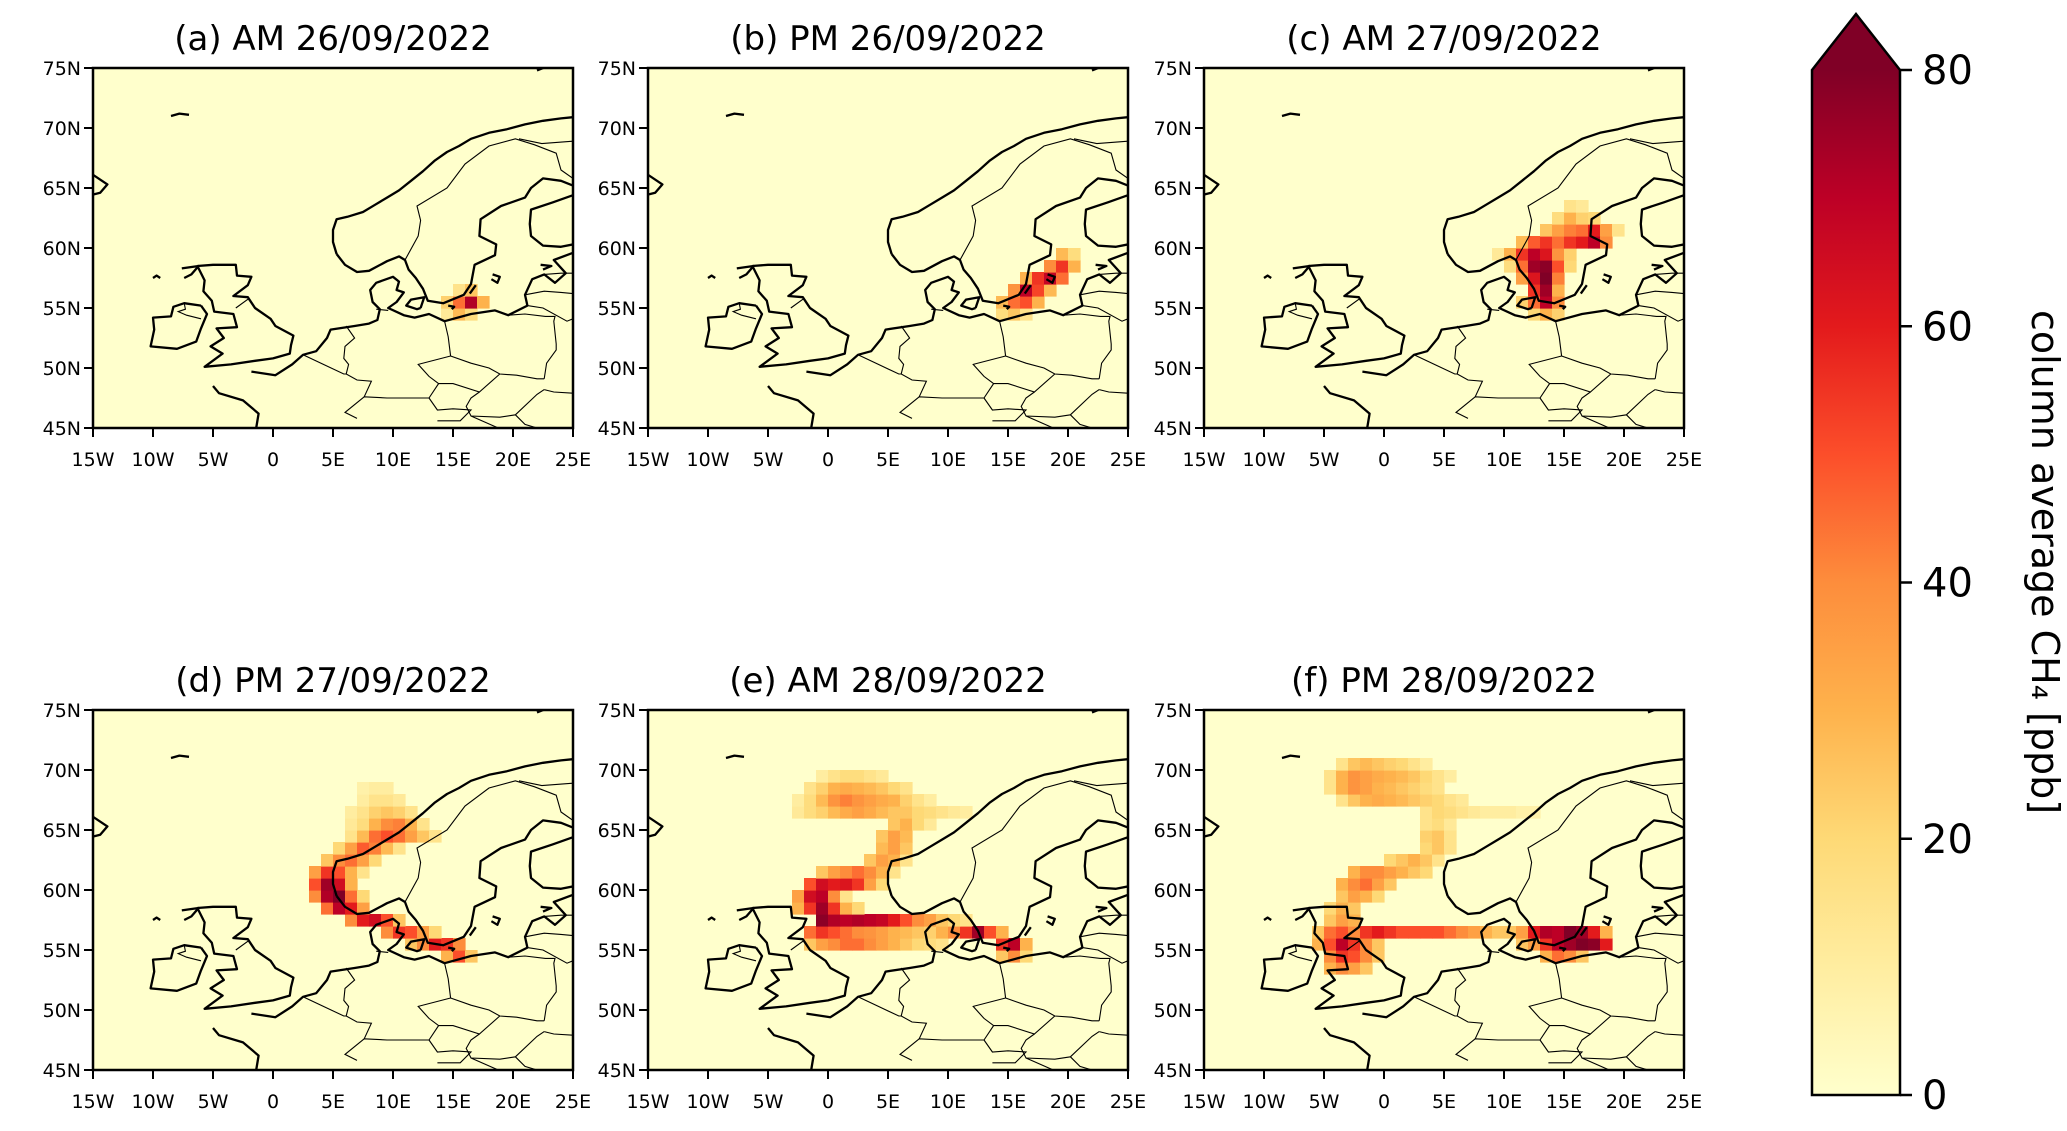  What do you see at coordinates (617, 771) in the screenshot?
I see `y-tick-label: 70N` at bounding box center [617, 771].